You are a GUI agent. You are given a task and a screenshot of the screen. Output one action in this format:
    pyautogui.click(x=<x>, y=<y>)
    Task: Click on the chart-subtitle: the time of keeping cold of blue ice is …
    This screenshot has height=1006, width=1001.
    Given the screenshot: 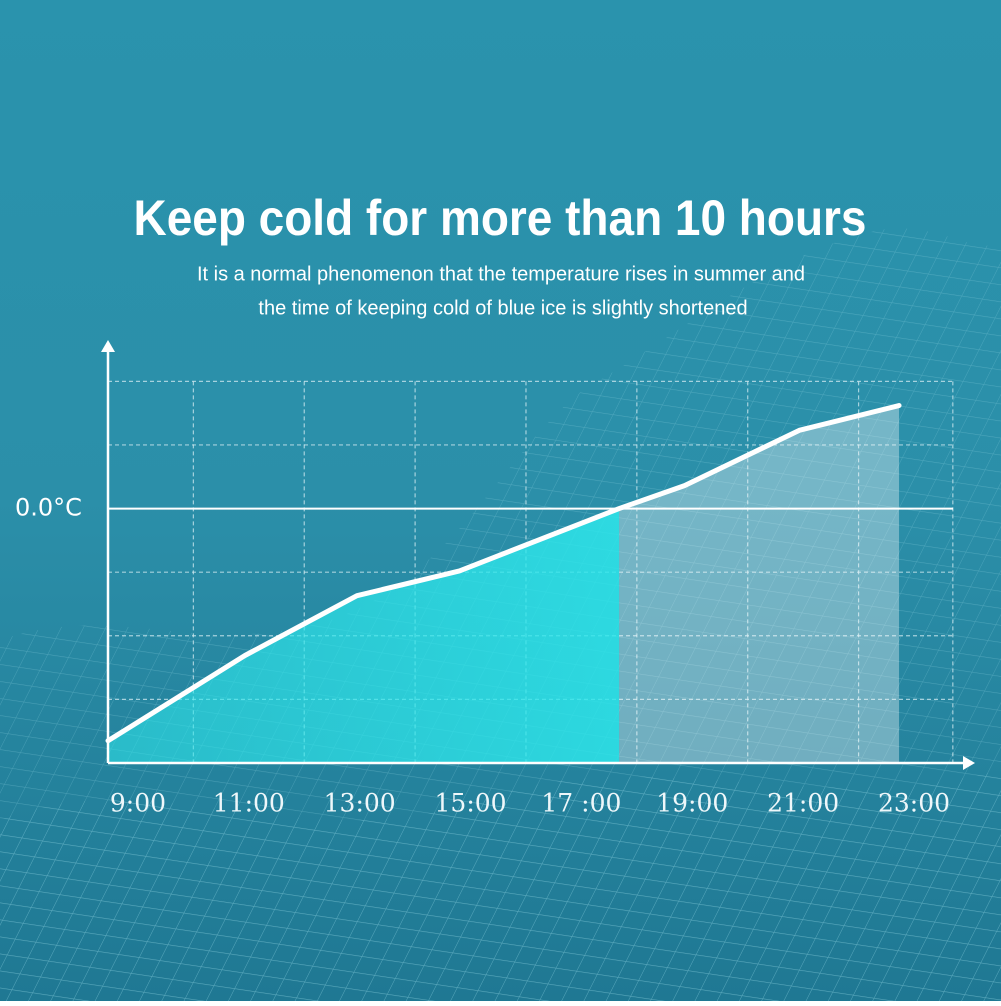 What is the action you would take?
    pyautogui.click(x=502, y=308)
    